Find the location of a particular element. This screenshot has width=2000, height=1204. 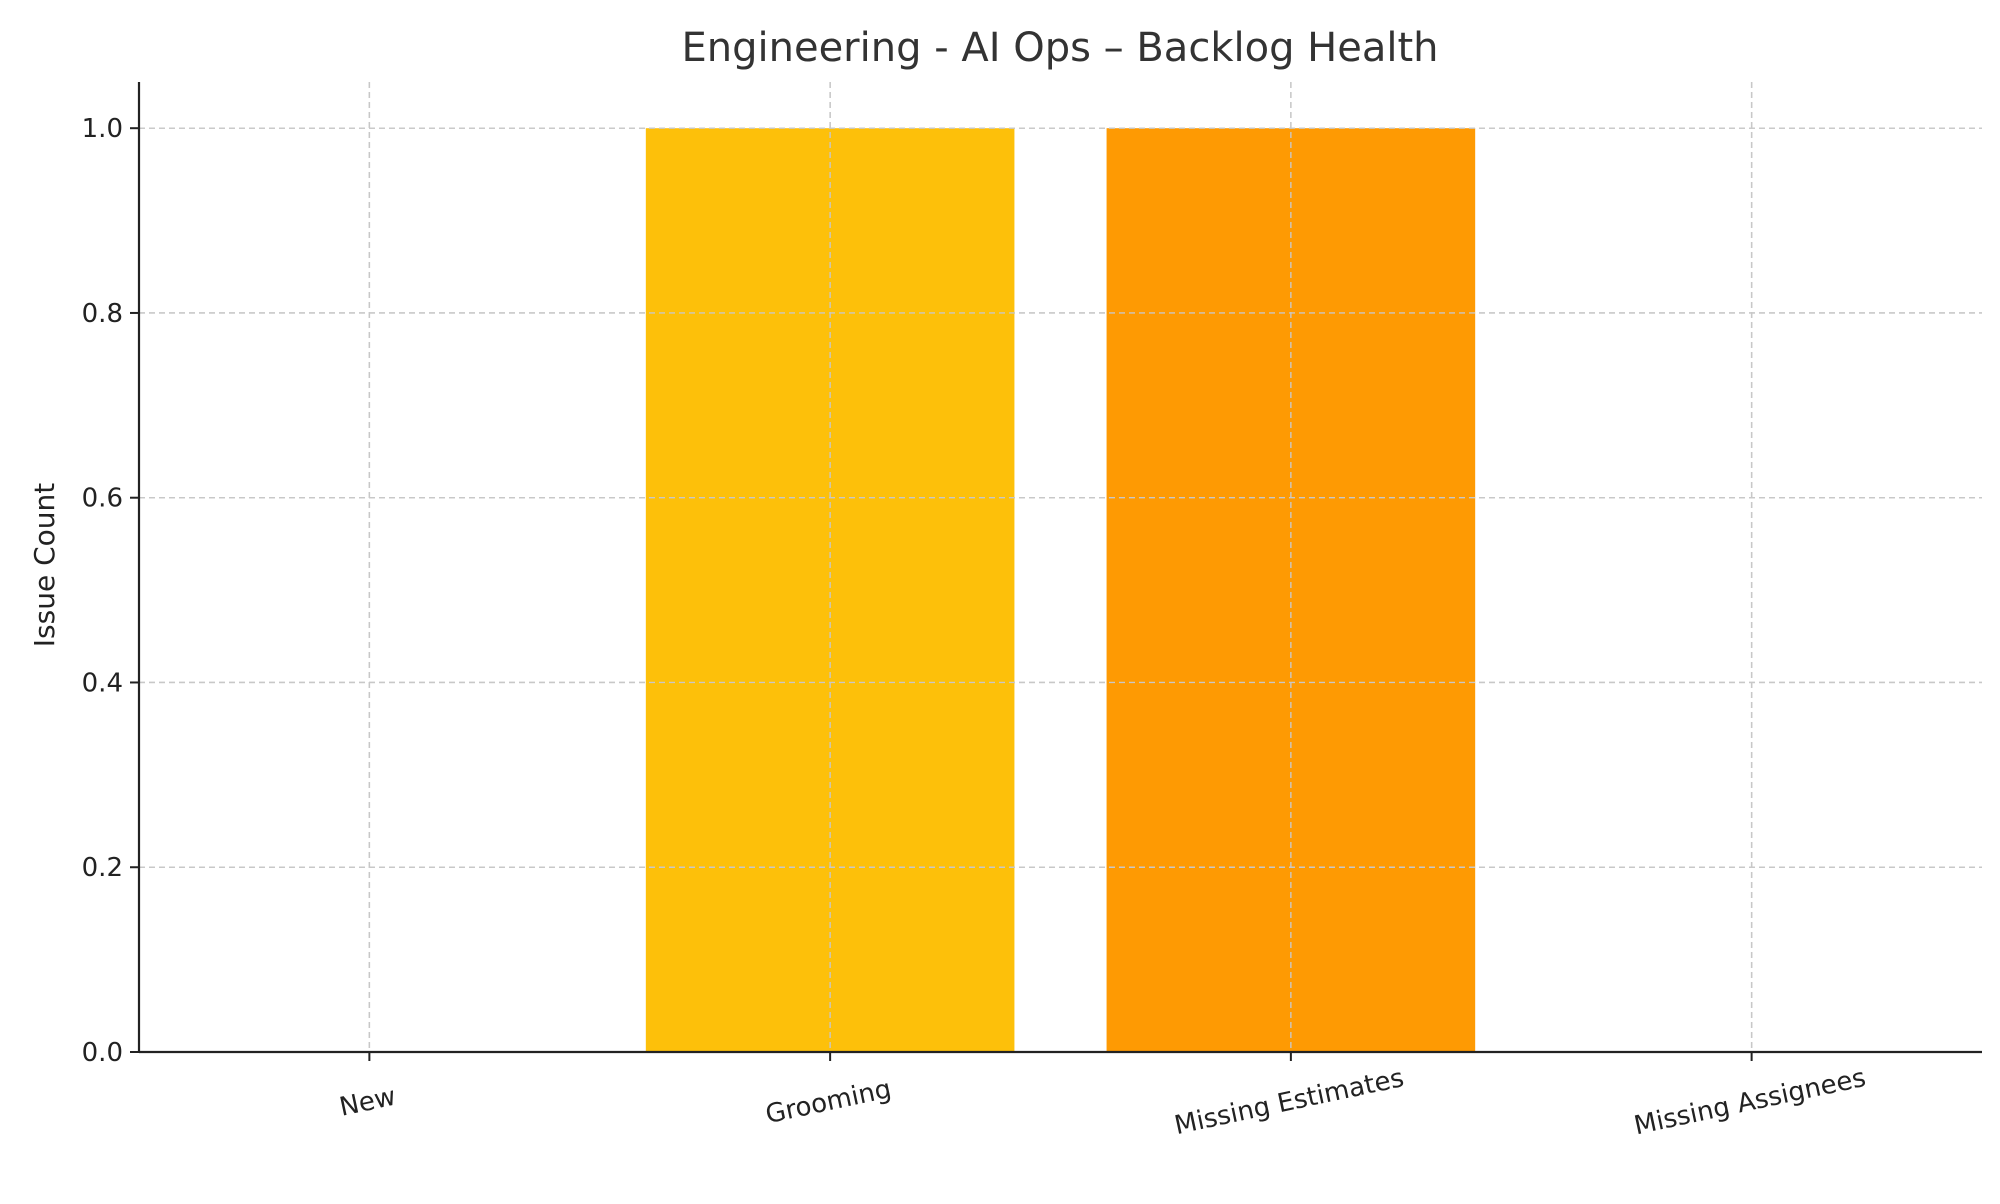

y-tick-label: 0.4 is located at coordinates (102, 683).